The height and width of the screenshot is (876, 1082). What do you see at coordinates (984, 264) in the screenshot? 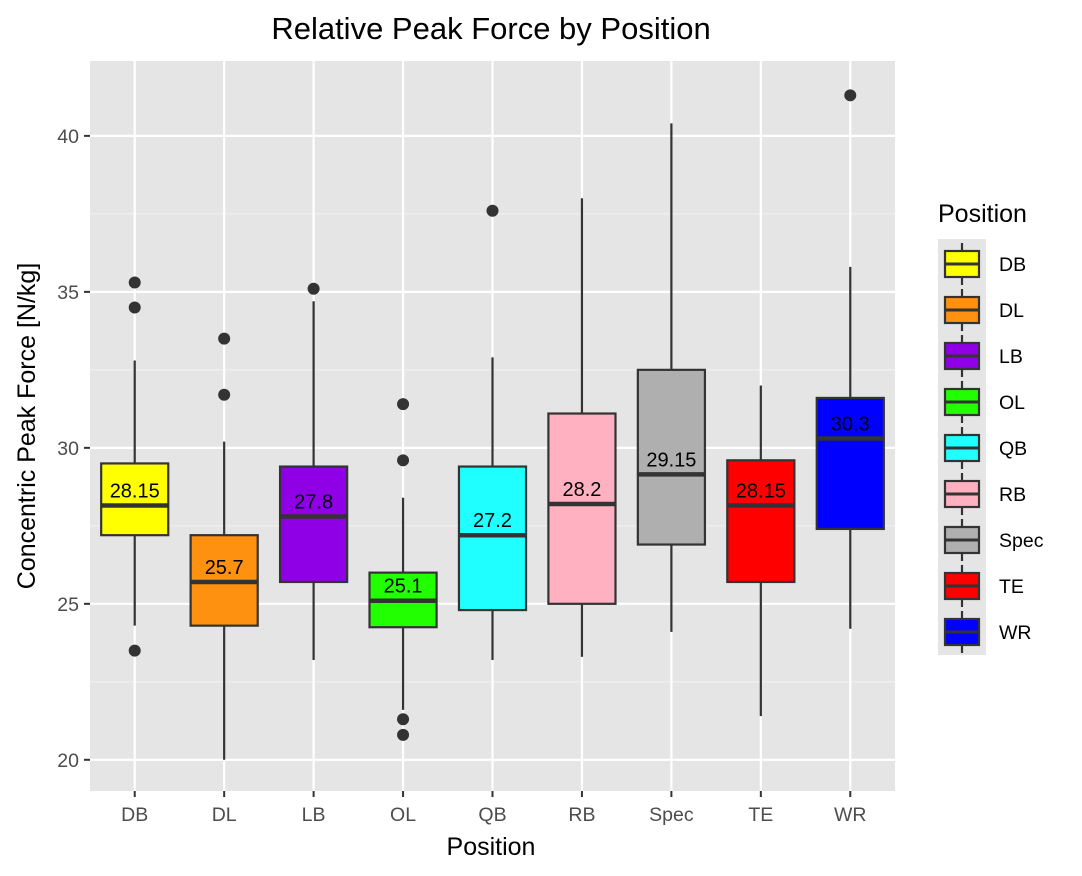
I see `legend-item-db: DB` at bounding box center [984, 264].